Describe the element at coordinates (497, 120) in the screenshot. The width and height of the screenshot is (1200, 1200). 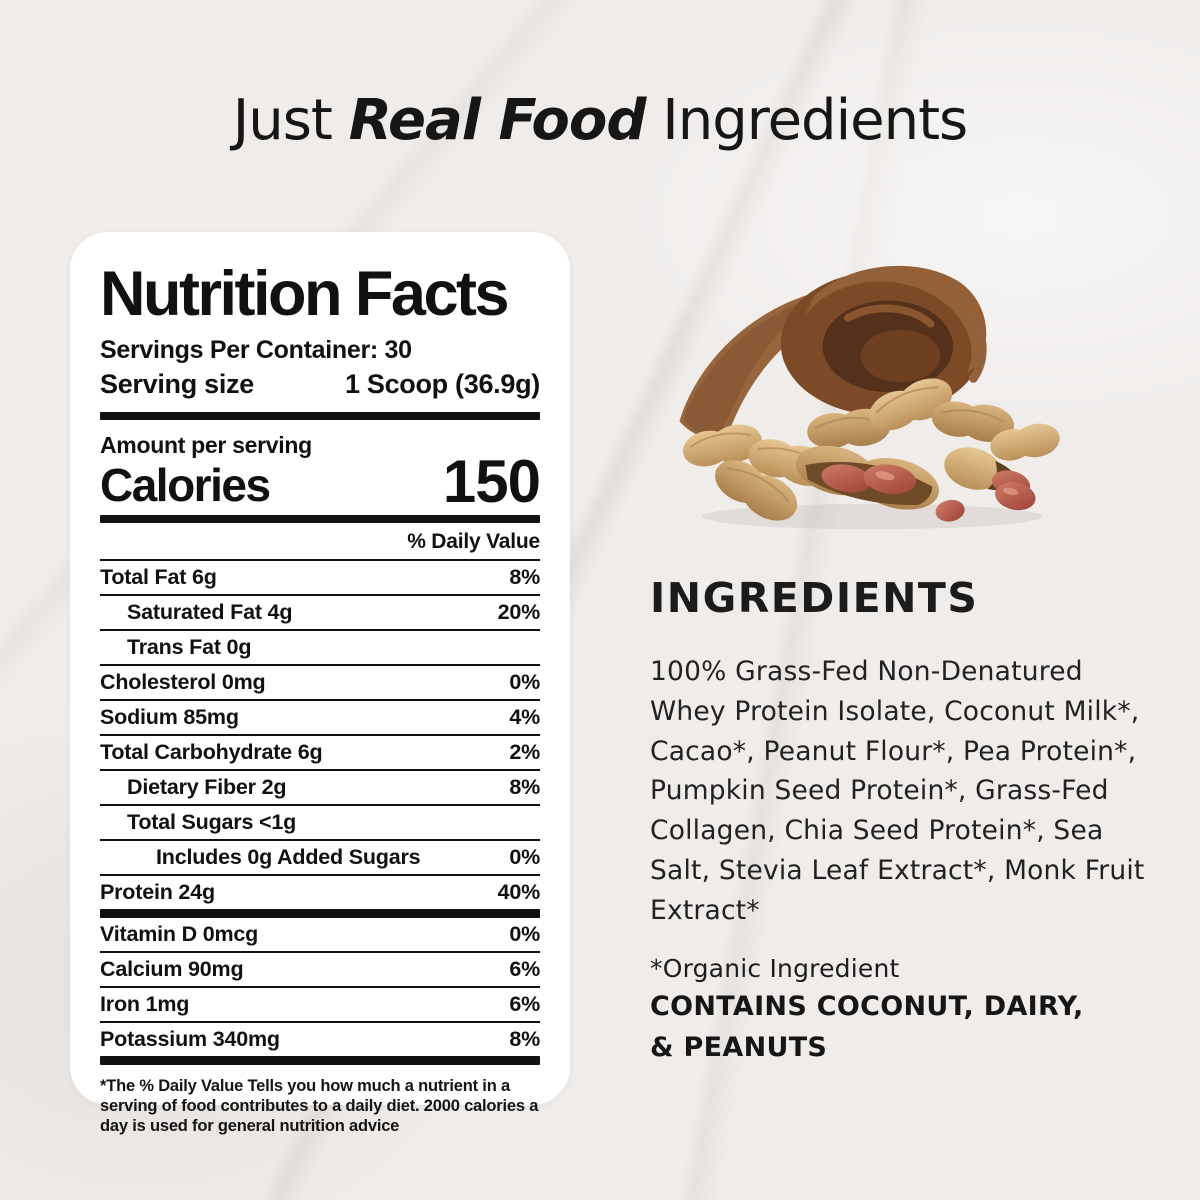
I see `page-title-emphasis: Real Food` at that location.